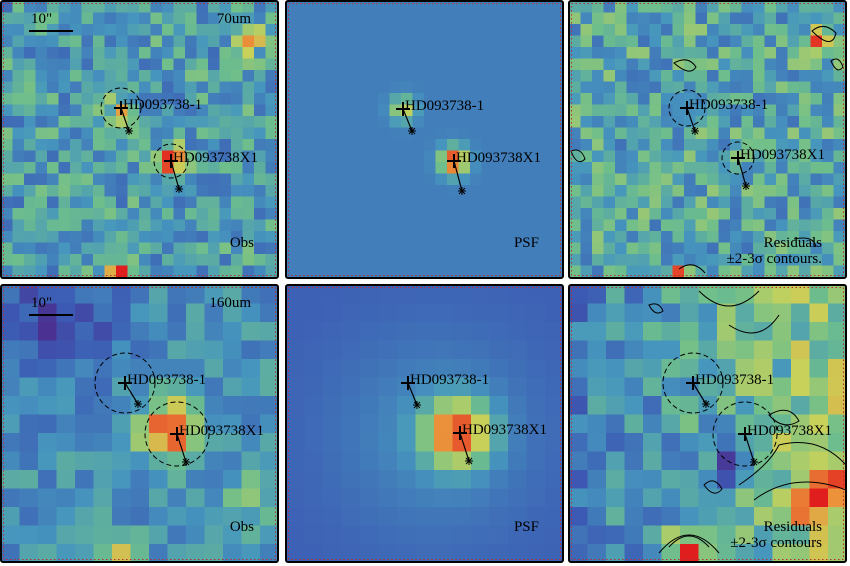 The image size is (850, 566). What do you see at coordinates (692, 269) in the screenshot?
I see `contour` at bounding box center [692, 269].